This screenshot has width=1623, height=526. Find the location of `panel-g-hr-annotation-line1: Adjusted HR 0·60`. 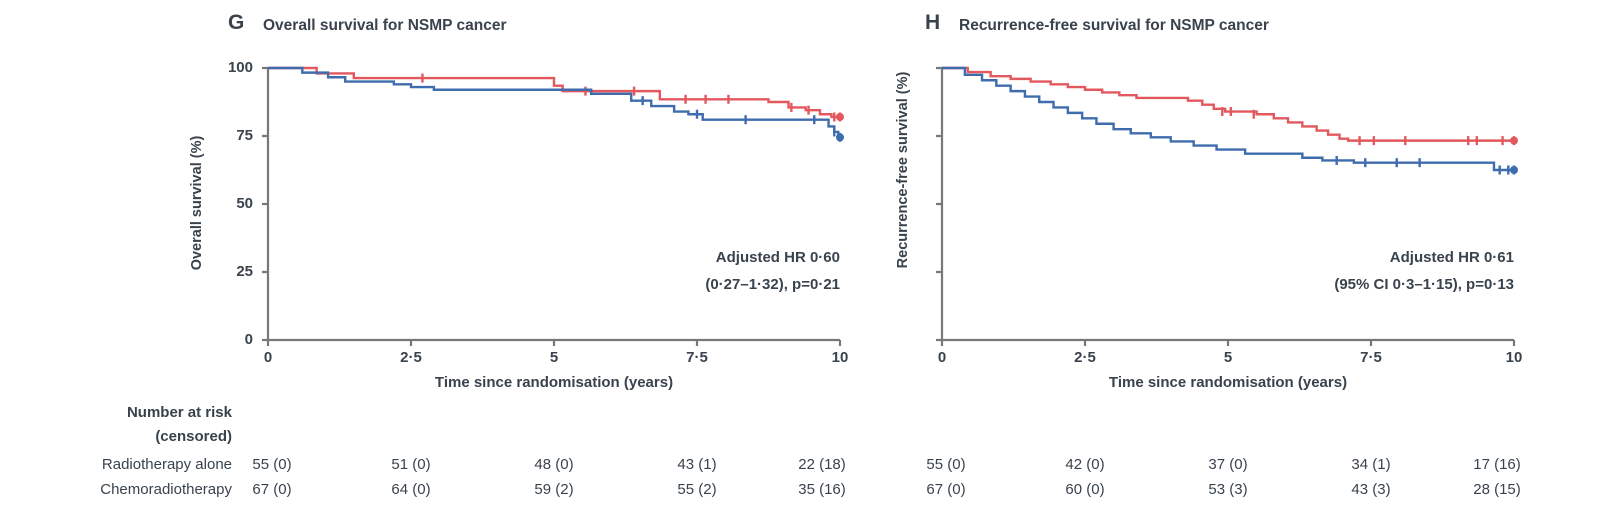

panel-g-hr-annotation-line1: Adjusted HR 0·60 is located at coordinates (777, 257).